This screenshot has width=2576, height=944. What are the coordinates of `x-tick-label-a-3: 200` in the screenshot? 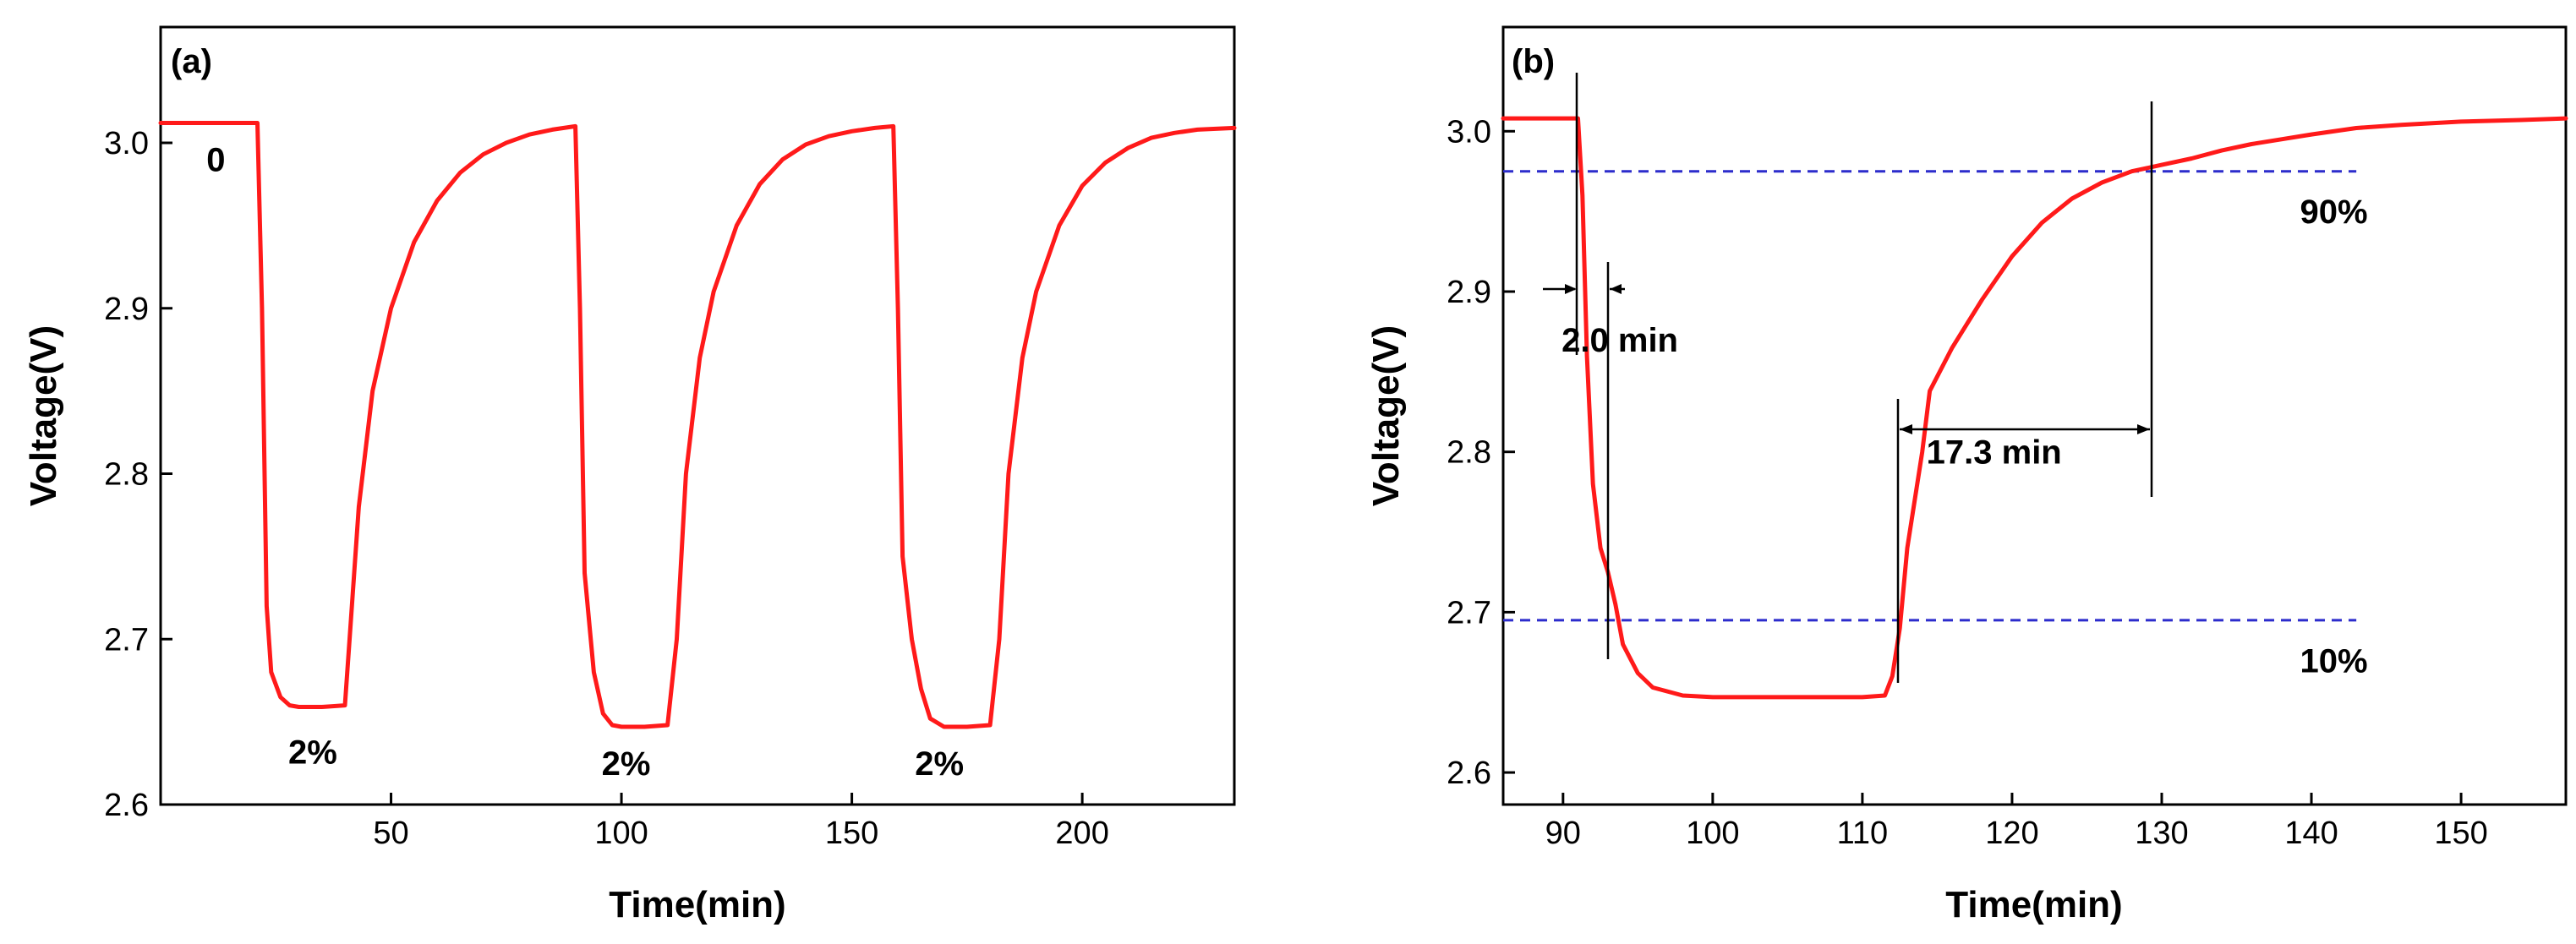 It's located at (1081, 834).